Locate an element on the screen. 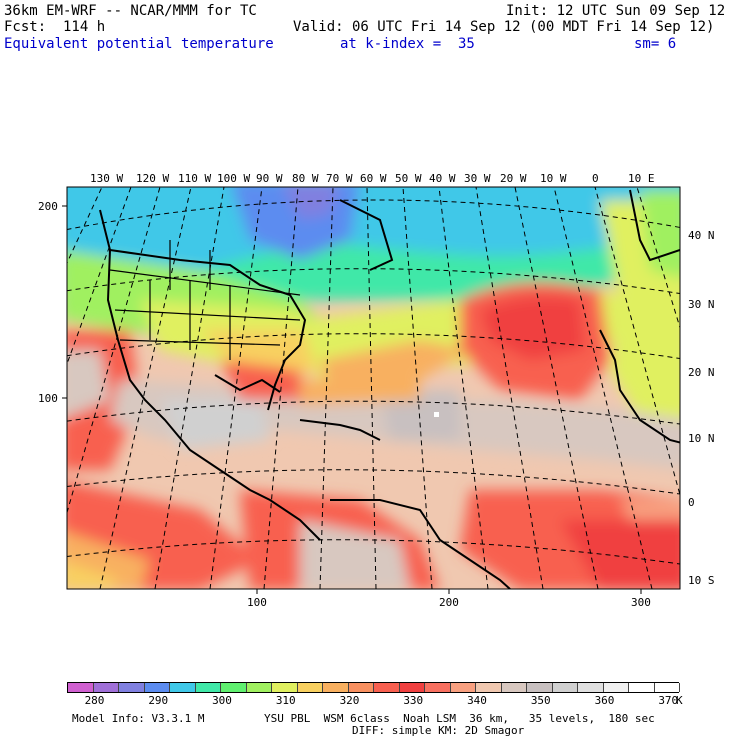  lat-label: 20 N is located at coordinates (701, 372).